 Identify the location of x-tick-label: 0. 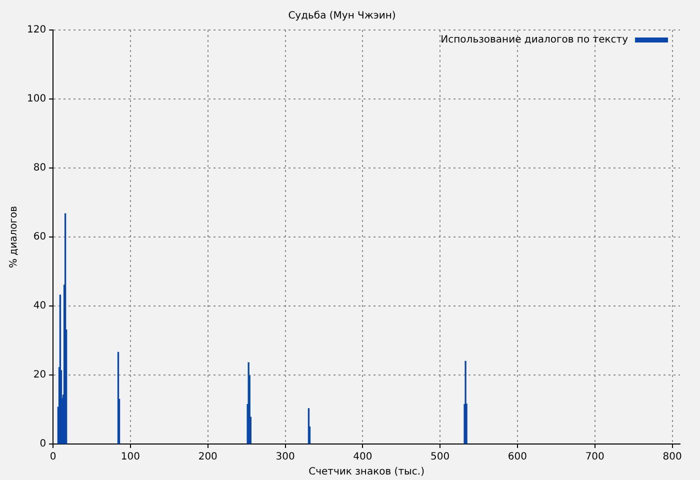
(53, 457).